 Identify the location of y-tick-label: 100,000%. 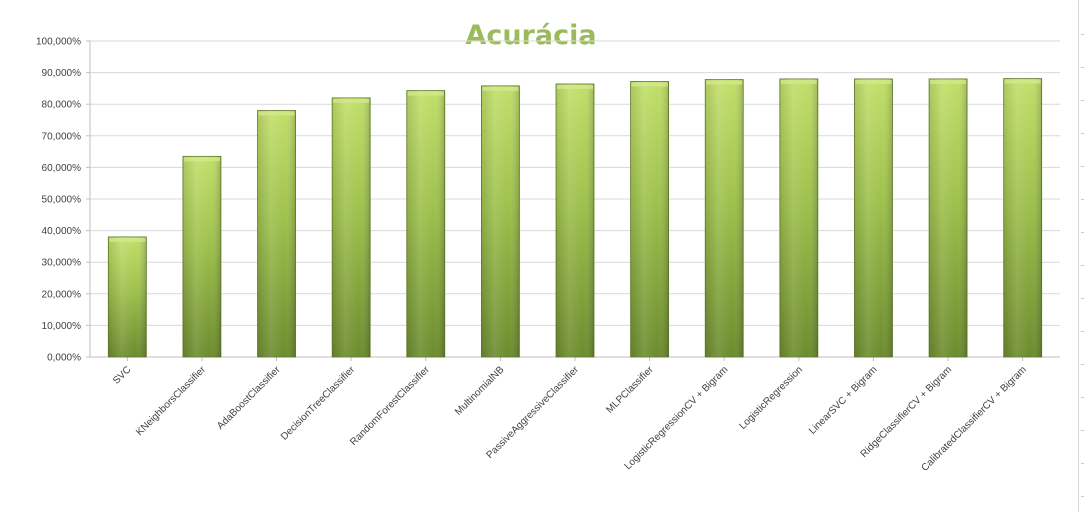
(58, 42).